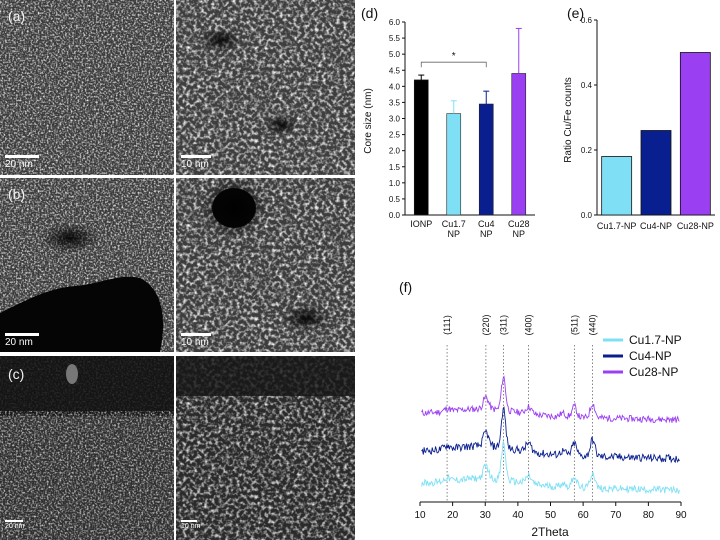  Describe the element at coordinates (196, 340) in the screenshot. I see `scale-bar-b-right: 10 nm` at that location.